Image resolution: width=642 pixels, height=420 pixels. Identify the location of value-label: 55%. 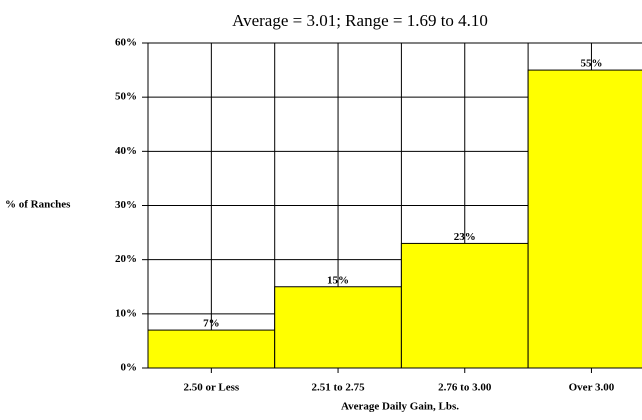
(591, 64).